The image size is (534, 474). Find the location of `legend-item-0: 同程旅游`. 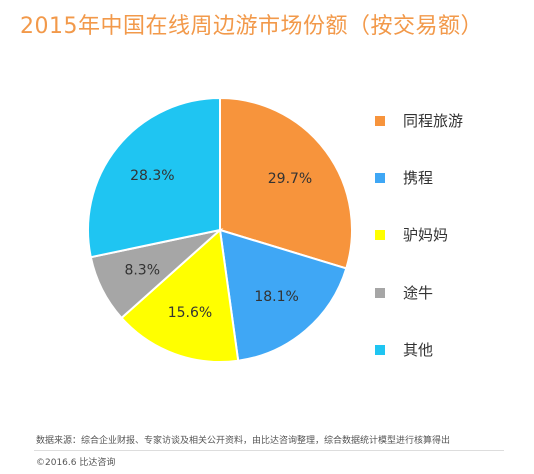

legend-item-0: 同程旅游 is located at coordinates (419, 120).